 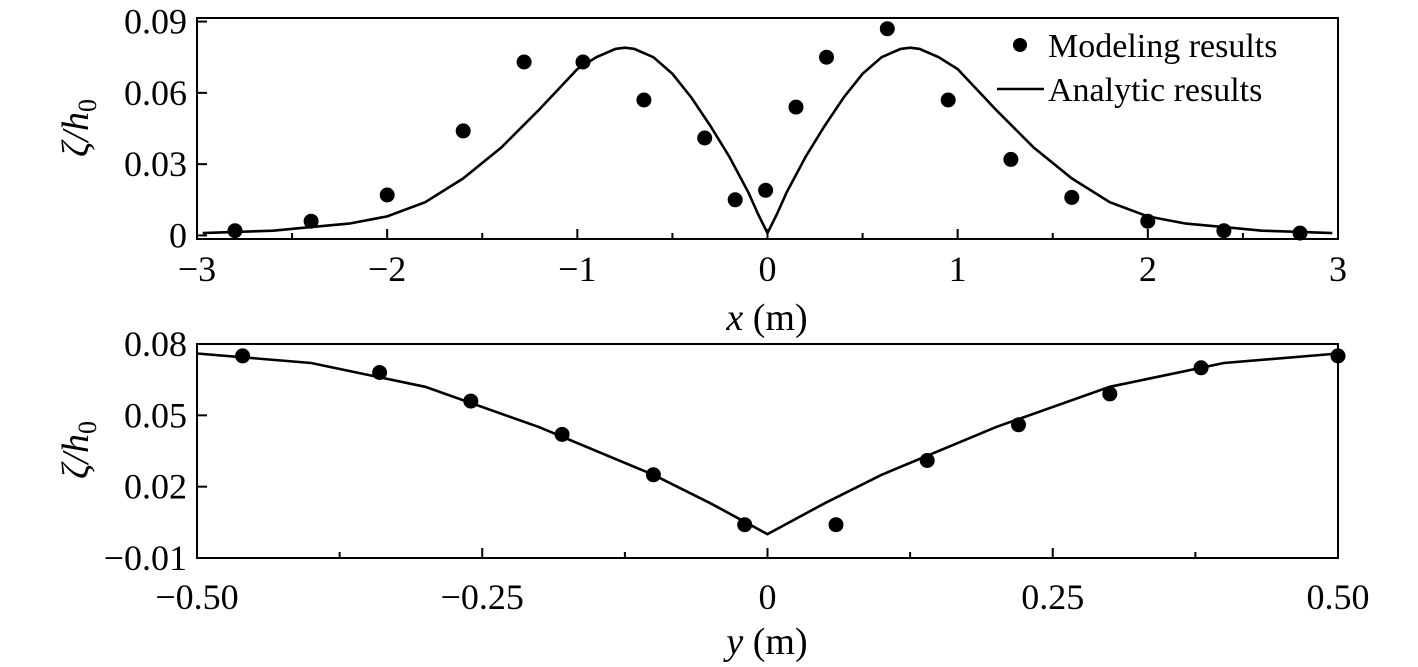 I want to click on legend-marker-modeling, so click(x=1020, y=45).